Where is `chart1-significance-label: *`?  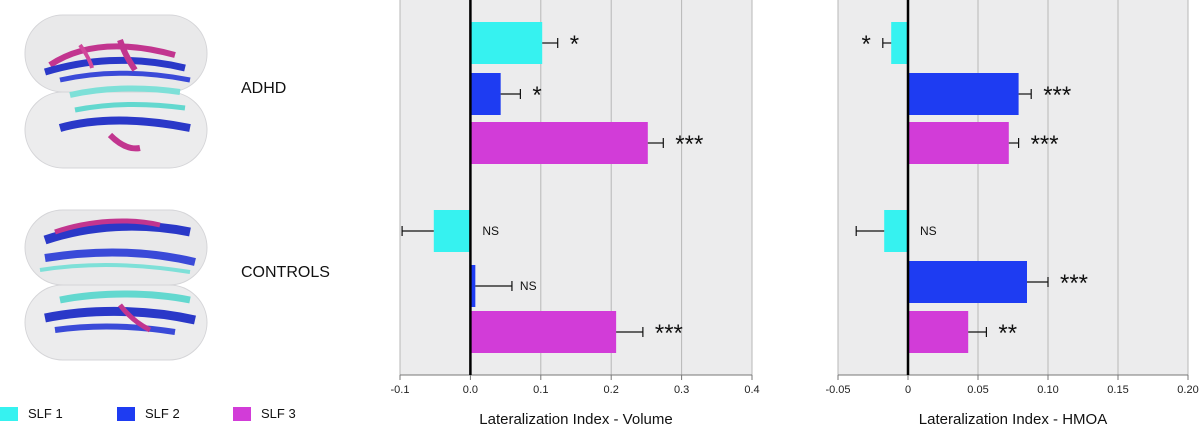 chart1-significance-label: * is located at coordinates (865, 44).